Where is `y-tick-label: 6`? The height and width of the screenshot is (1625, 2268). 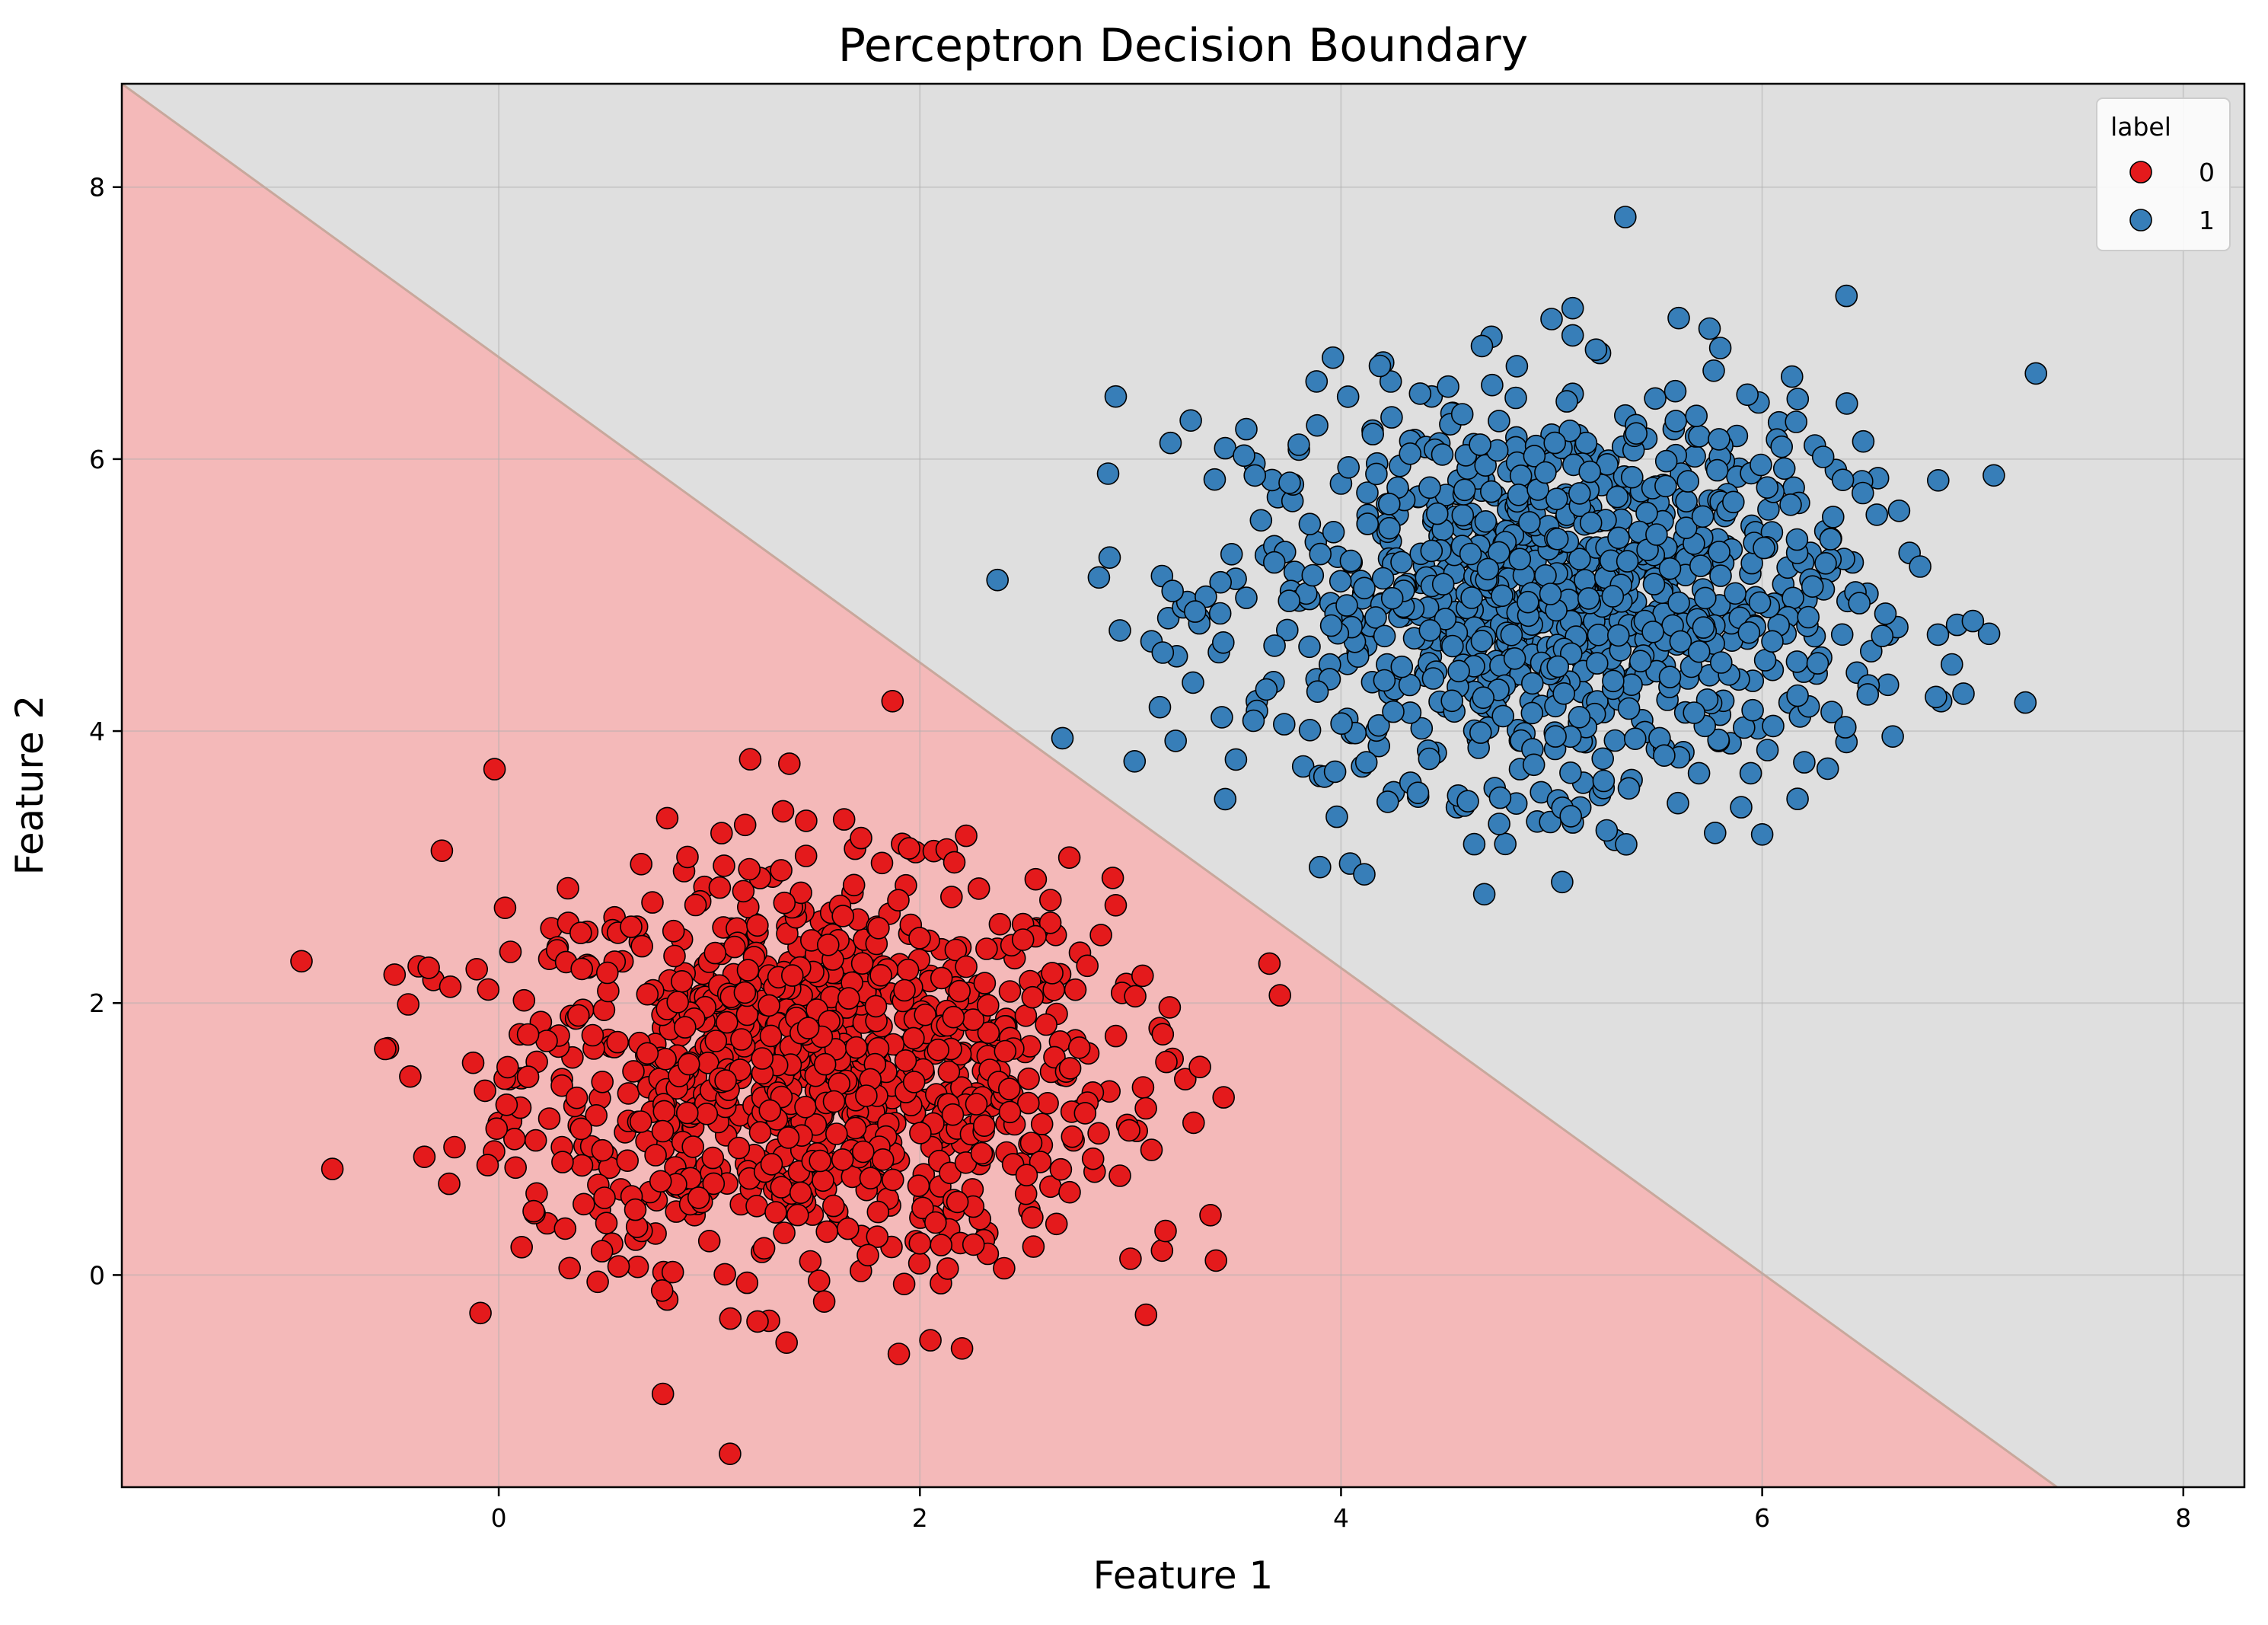
y-tick-label: 6 is located at coordinates (97, 459).